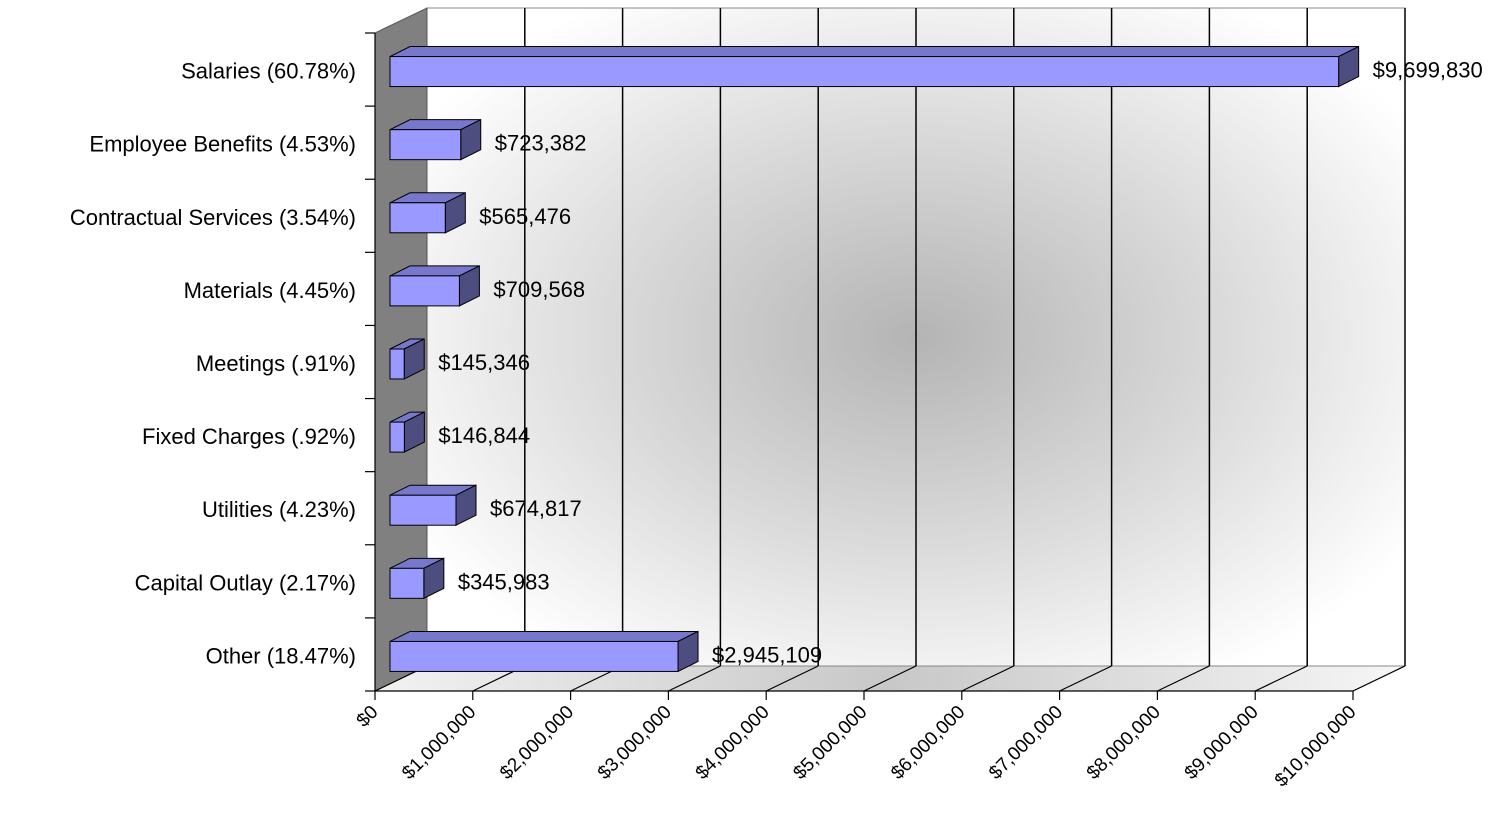 The height and width of the screenshot is (831, 1511). I want to click on category-label: Fixed Charges (.92%), so click(249, 436).